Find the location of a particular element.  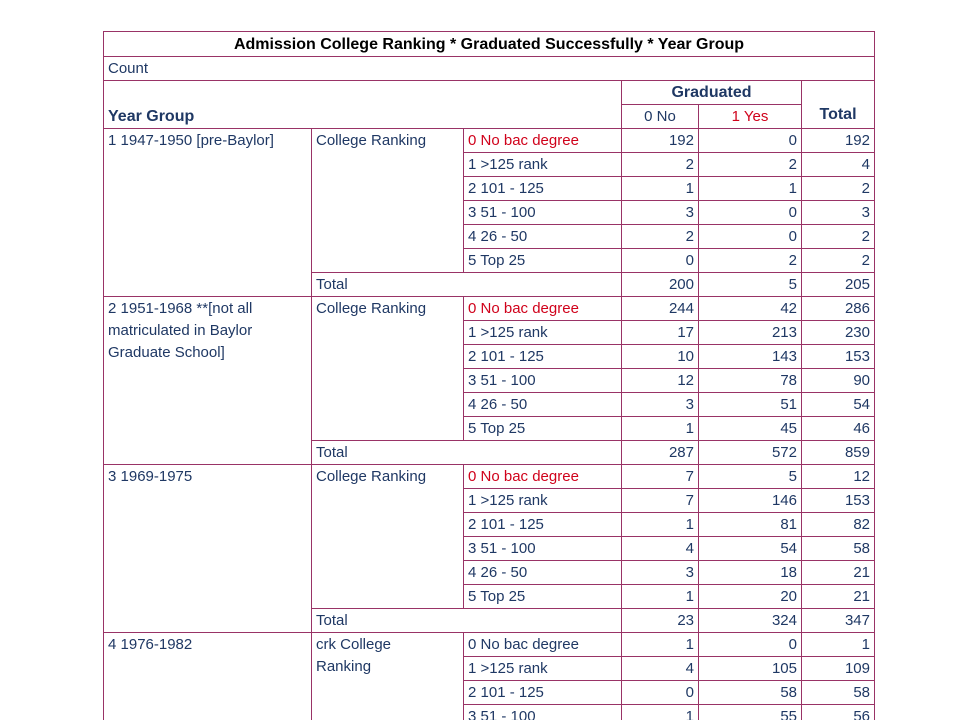

count-cell-yes: 105 is located at coordinates (750, 668).